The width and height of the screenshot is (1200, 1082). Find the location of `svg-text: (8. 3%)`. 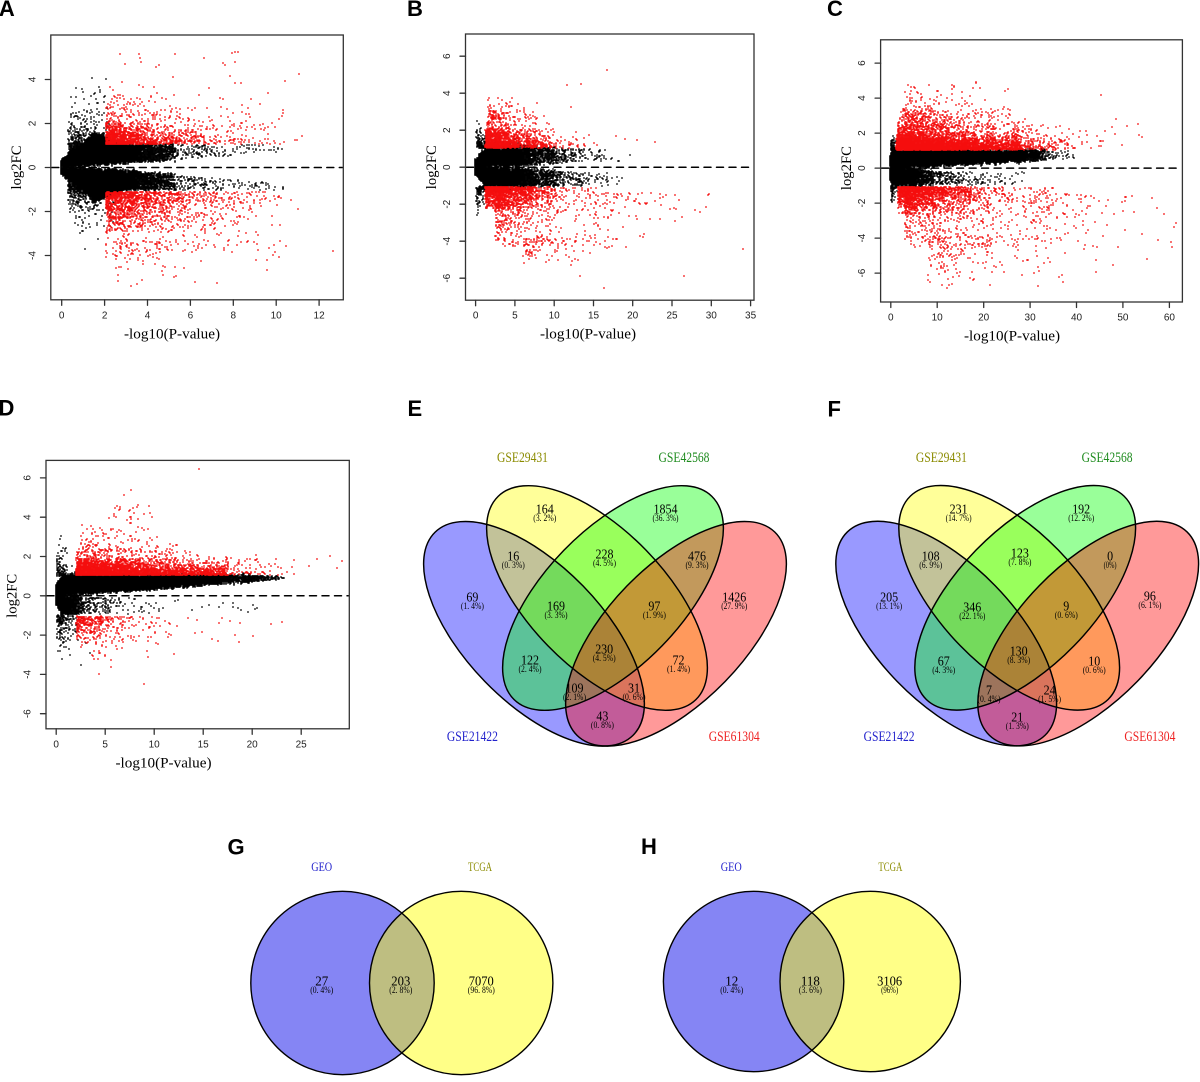

svg-text: (8. 3%) is located at coordinates (1018, 660).